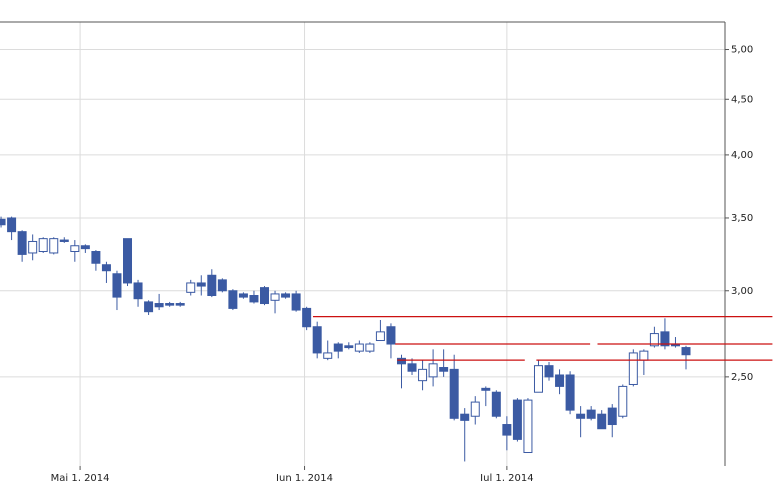 The image size is (773, 481). I want to click on y-tick-label: 4,50, so click(742, 99).